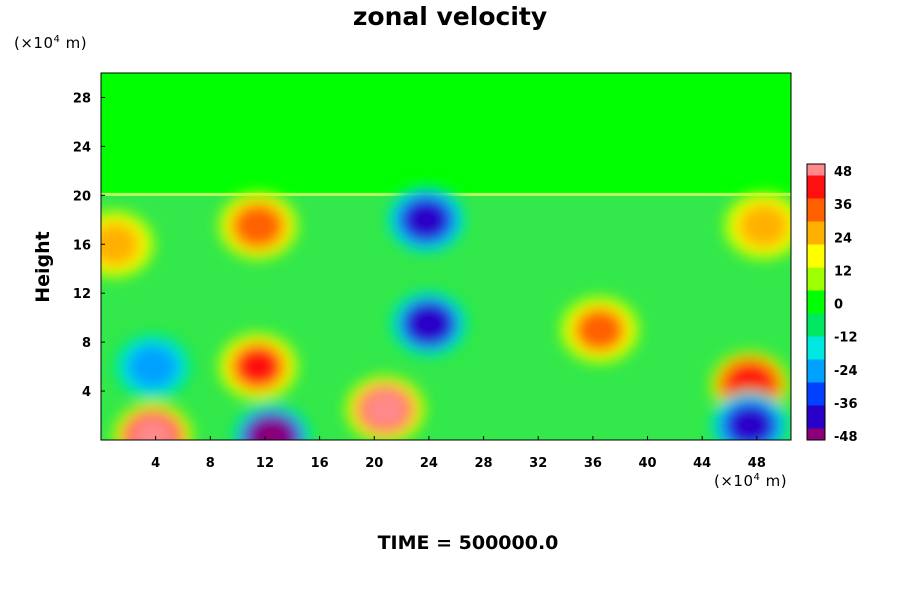 Image resolution: width=900 pixels, height=600 pixels. I want to click on x-tick-label: 4, so click(155, 463).